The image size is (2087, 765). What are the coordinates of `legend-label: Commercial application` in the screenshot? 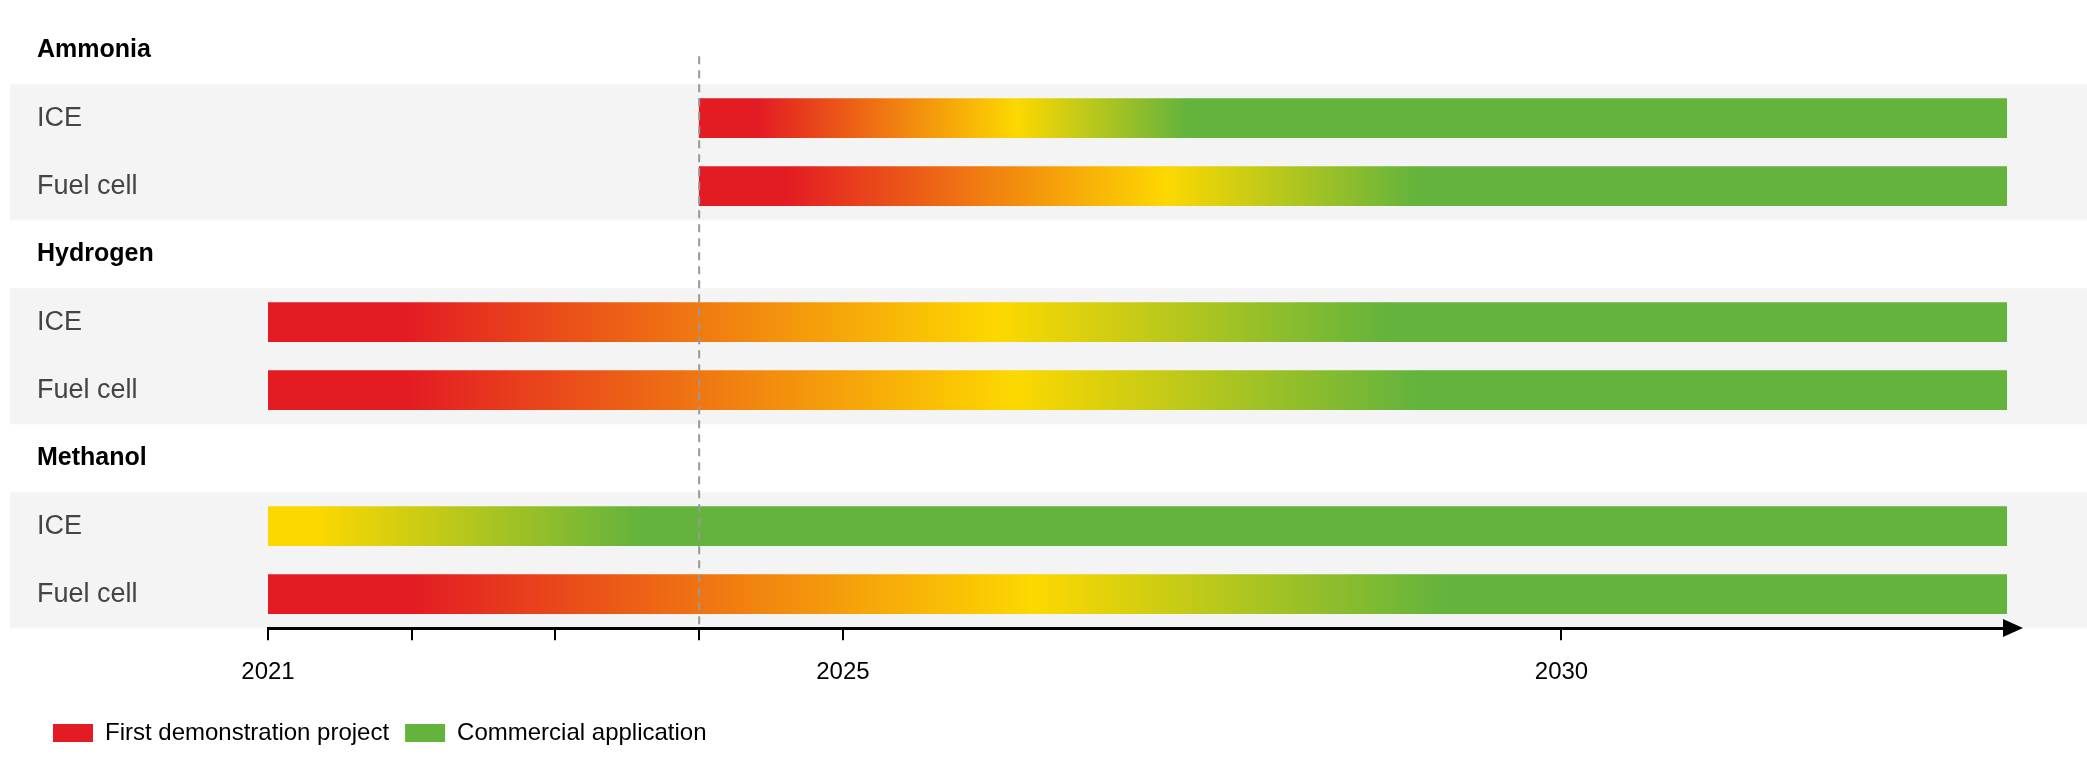 It's located at (582, 731).